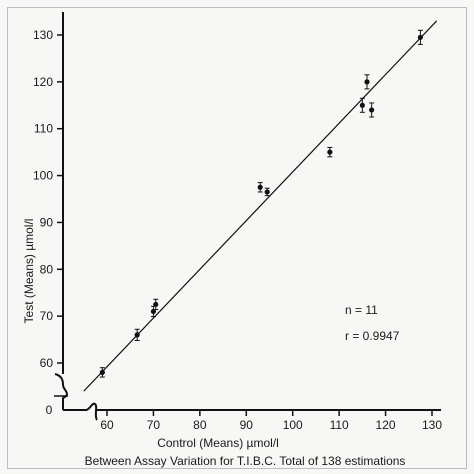 The width and height of the screenshot is (474, 474). What do you see at coordinates (43, 82) in the screenshot?
I see `y-tick-label: 120` at bounding box center [43, 82].